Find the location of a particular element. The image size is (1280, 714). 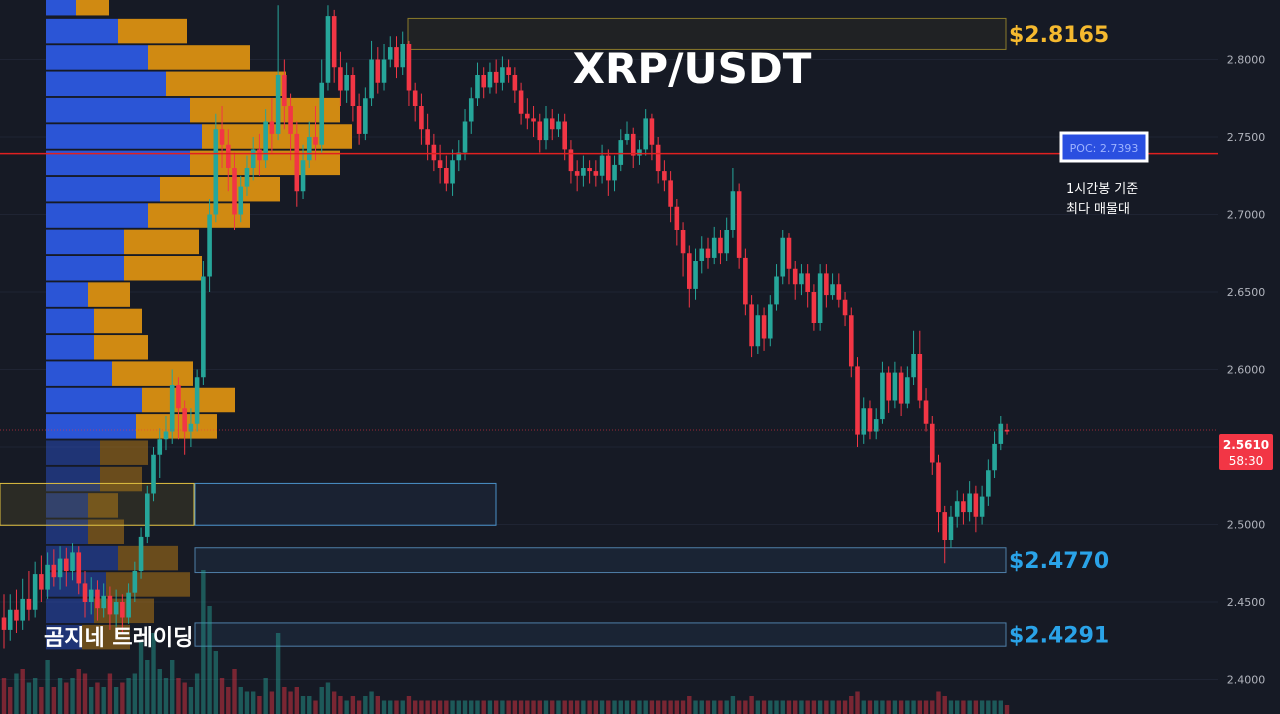

axis-tick-label: 2.5000 is located at coordinates (1246, 525).